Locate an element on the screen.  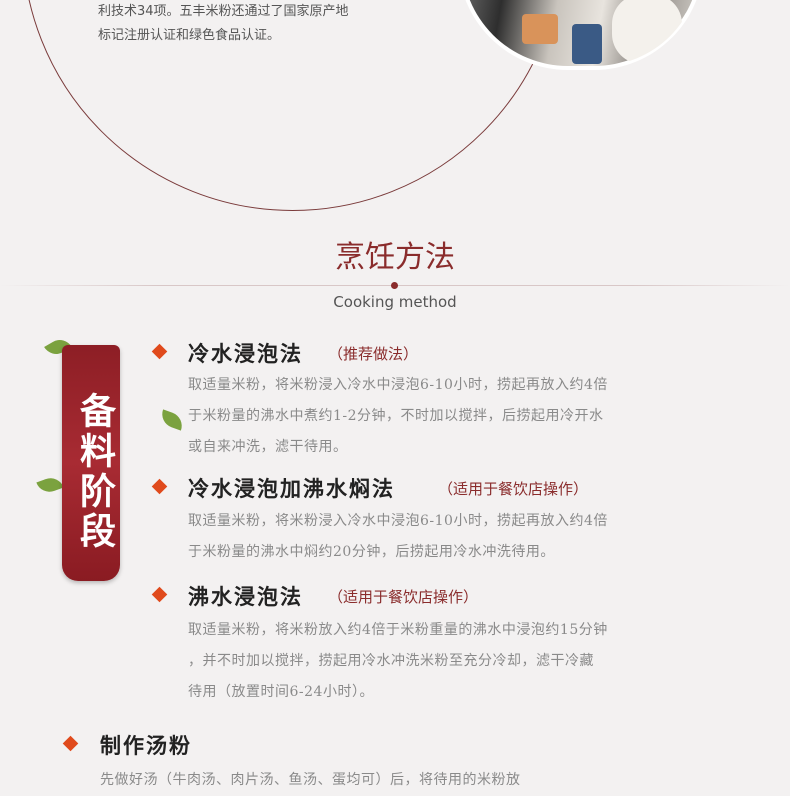
intro-line: 标记注册认证和绿色食品认证。 is located at coordinates (189, 35).